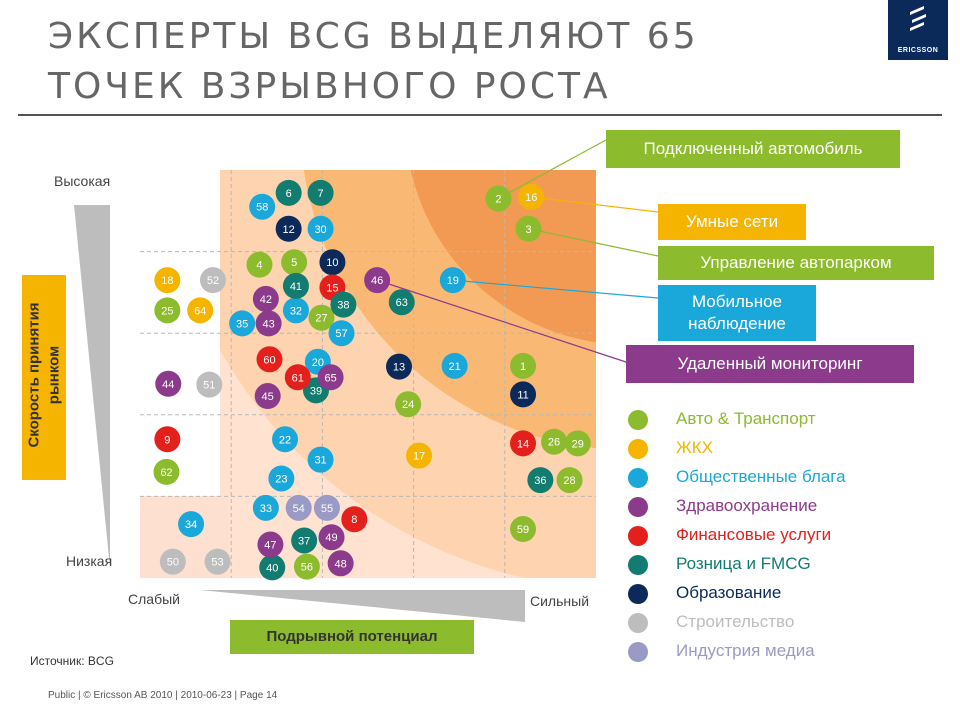  What do you see at coordinates (259, 264) in the screenshot?
I see `point-4: 4` at bounding box center [259, 264].